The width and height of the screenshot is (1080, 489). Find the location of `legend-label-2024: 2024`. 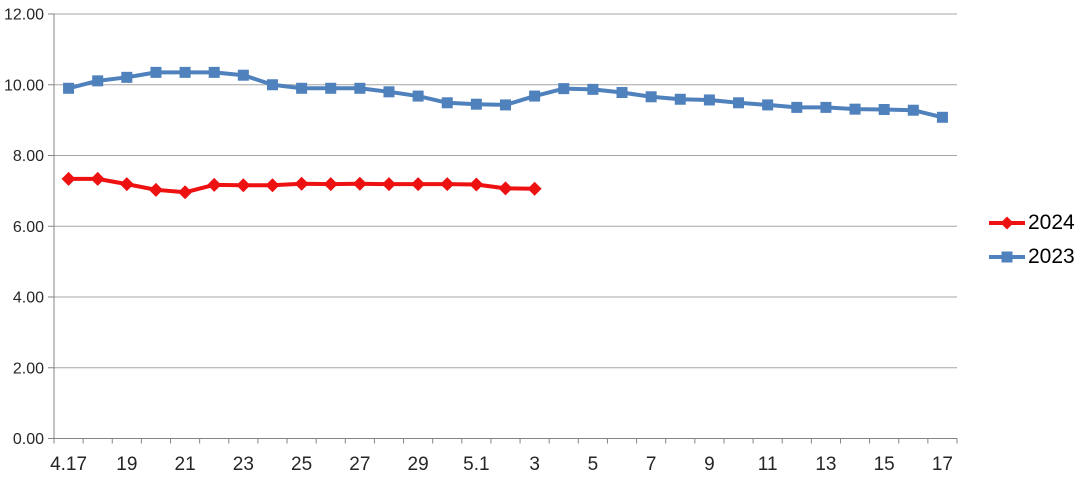

legend-label-2024: 2024 is located at coordinates (1051, 222).